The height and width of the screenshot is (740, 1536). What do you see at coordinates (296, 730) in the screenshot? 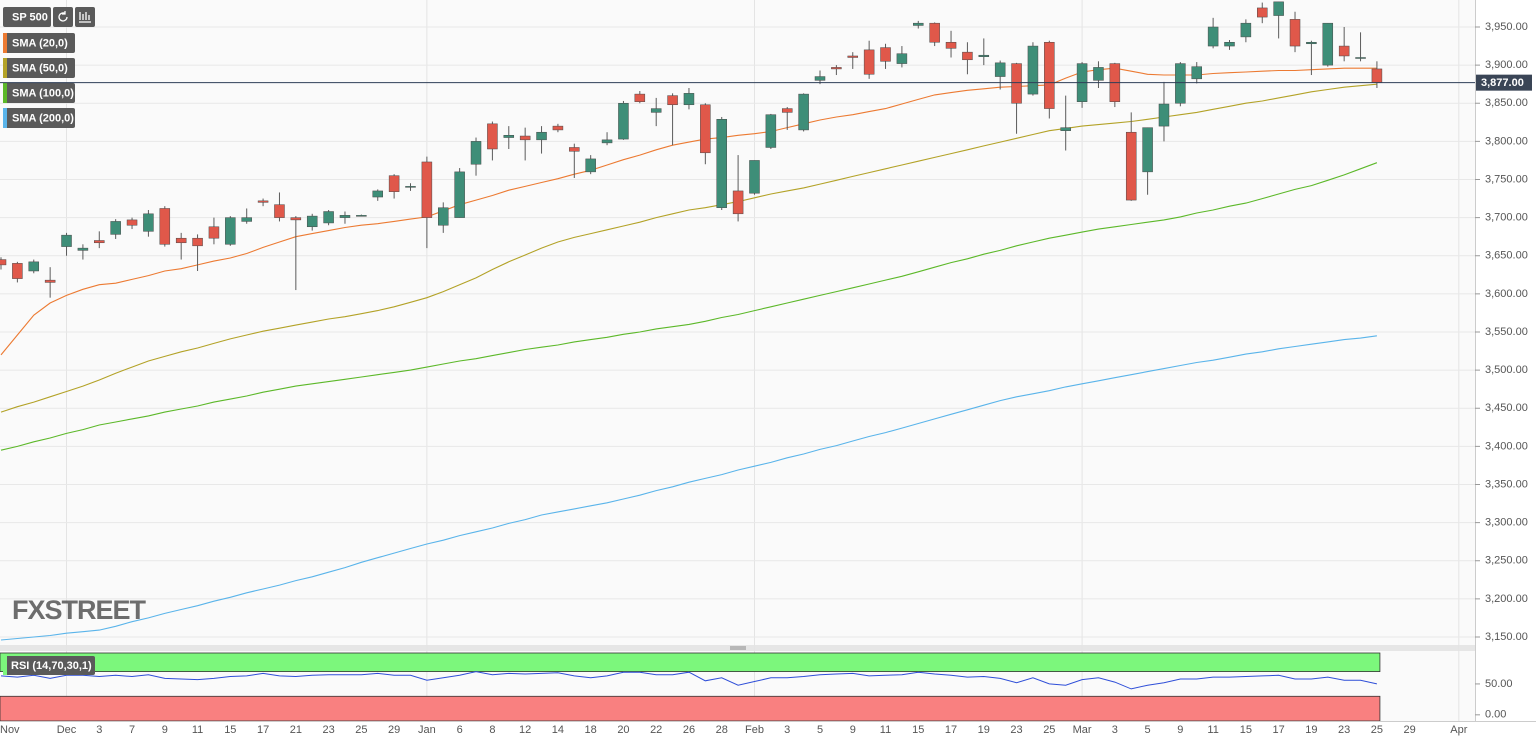
I see `x-tick-label: 21` at bounding box center [296, 730].